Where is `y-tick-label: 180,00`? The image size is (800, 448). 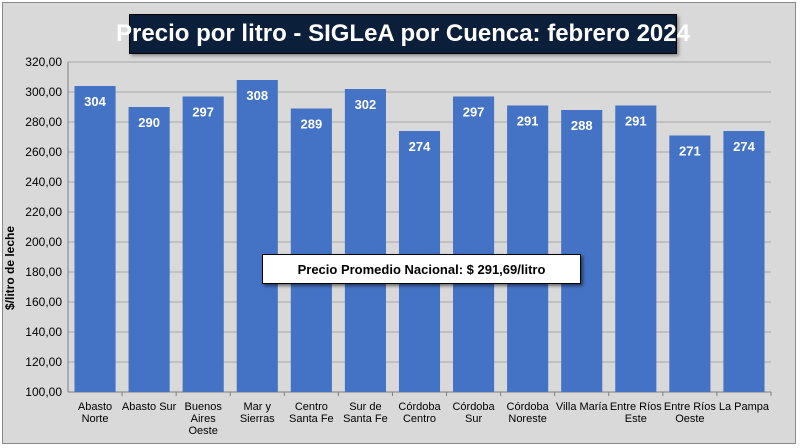 y-tick-label: 180,00 is located at coordinates (43, 272).